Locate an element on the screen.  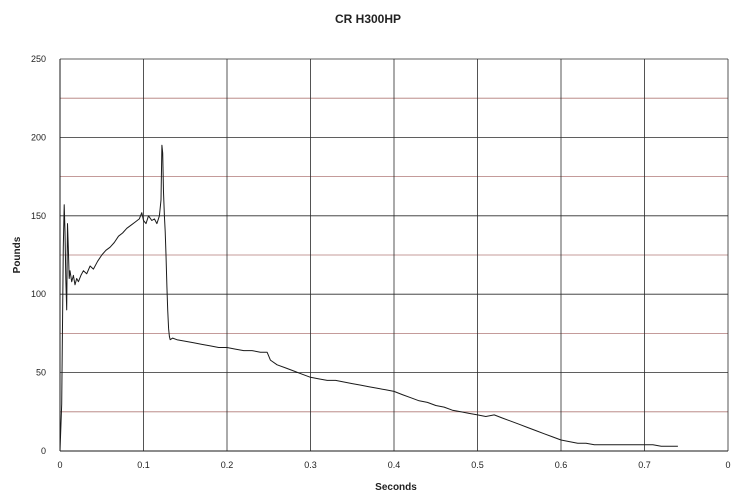
y-tick-label: 0 is located at coordinates (43, 451).